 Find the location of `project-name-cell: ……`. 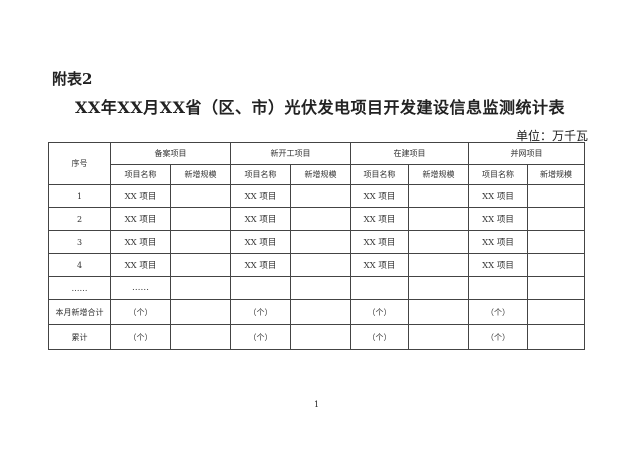

project-name-cell: …… is located at coordinates (140, 288).